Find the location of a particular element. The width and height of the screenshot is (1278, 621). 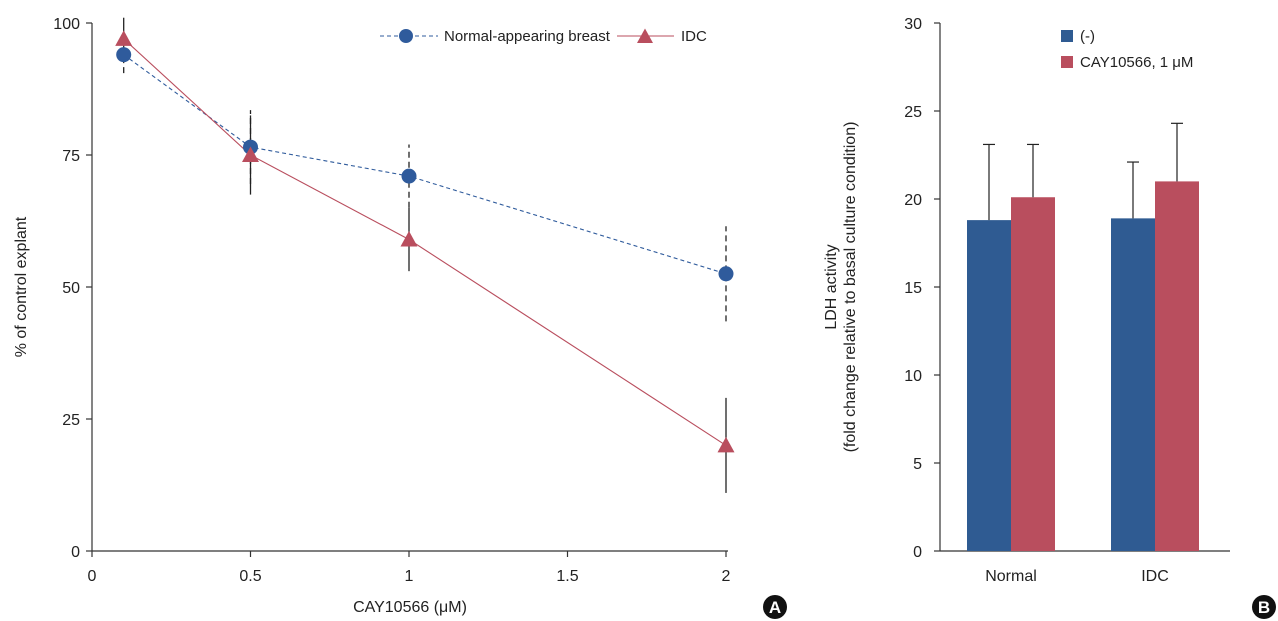

panel-a-legend: Normal-appearing breast IDC is located at coordinates (543, 36).